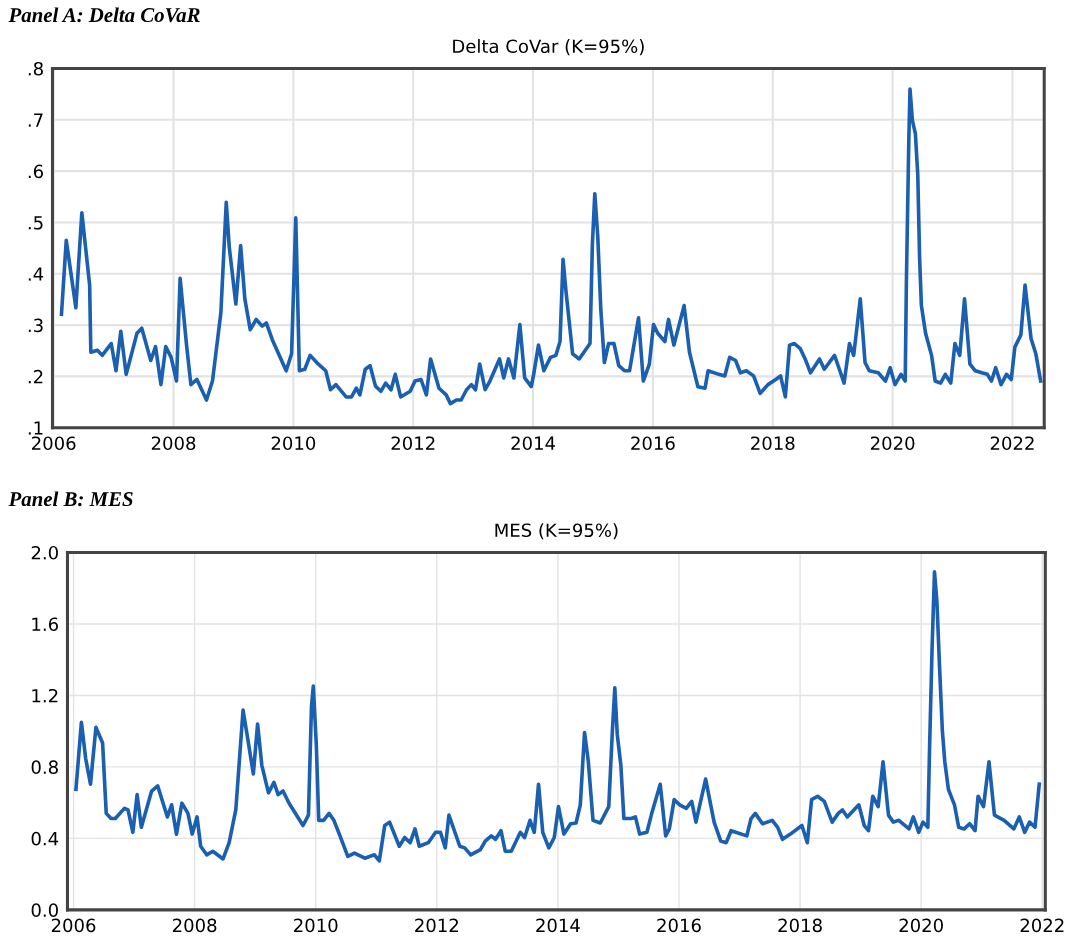 Image resolution: width=1071 pixels, height=938 pixels. What do you see at coordinates (44, 910) in the screenshot?
I see `y-tick-label: 0.0` at bounding box center [44, 910].